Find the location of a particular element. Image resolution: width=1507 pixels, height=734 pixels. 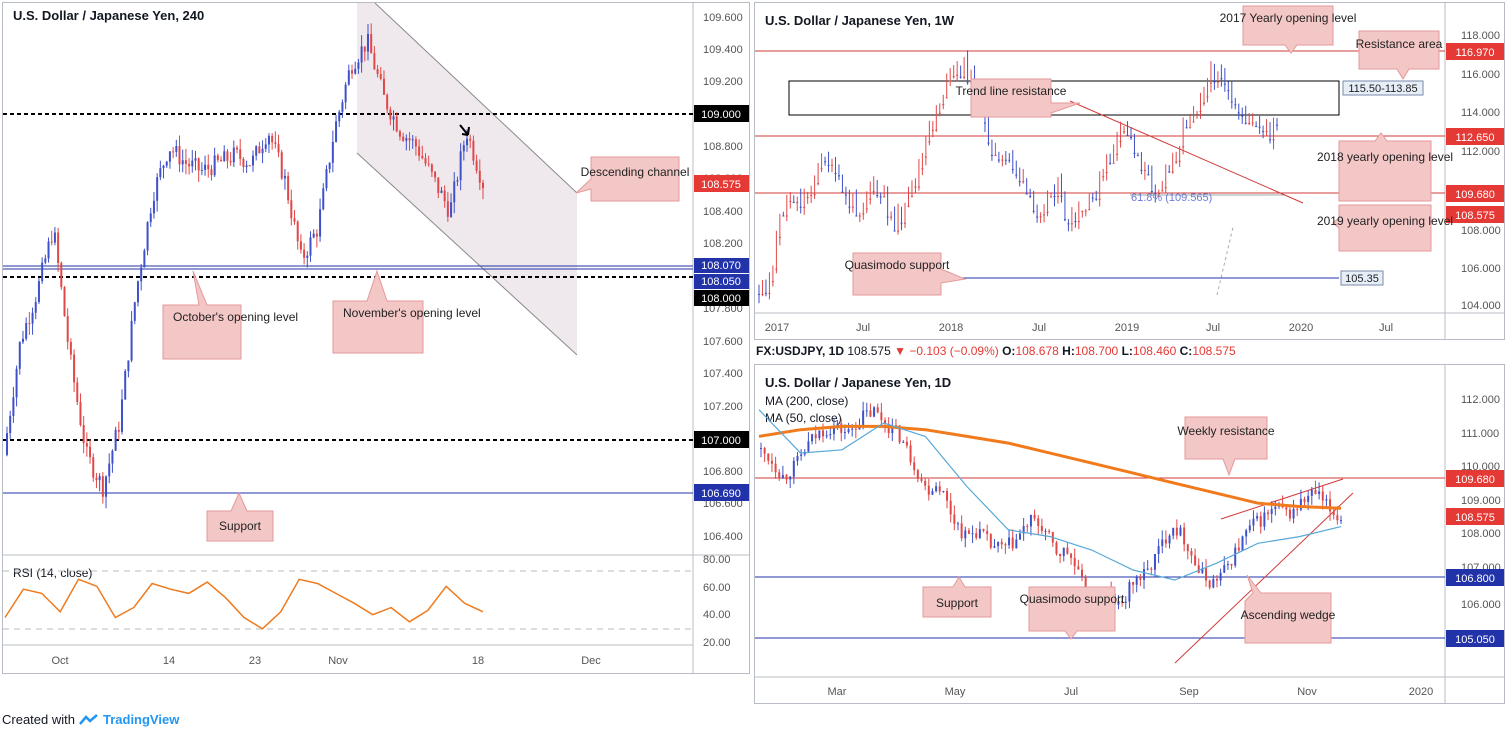

svg-text: Support is located at coordinates (240, 526).